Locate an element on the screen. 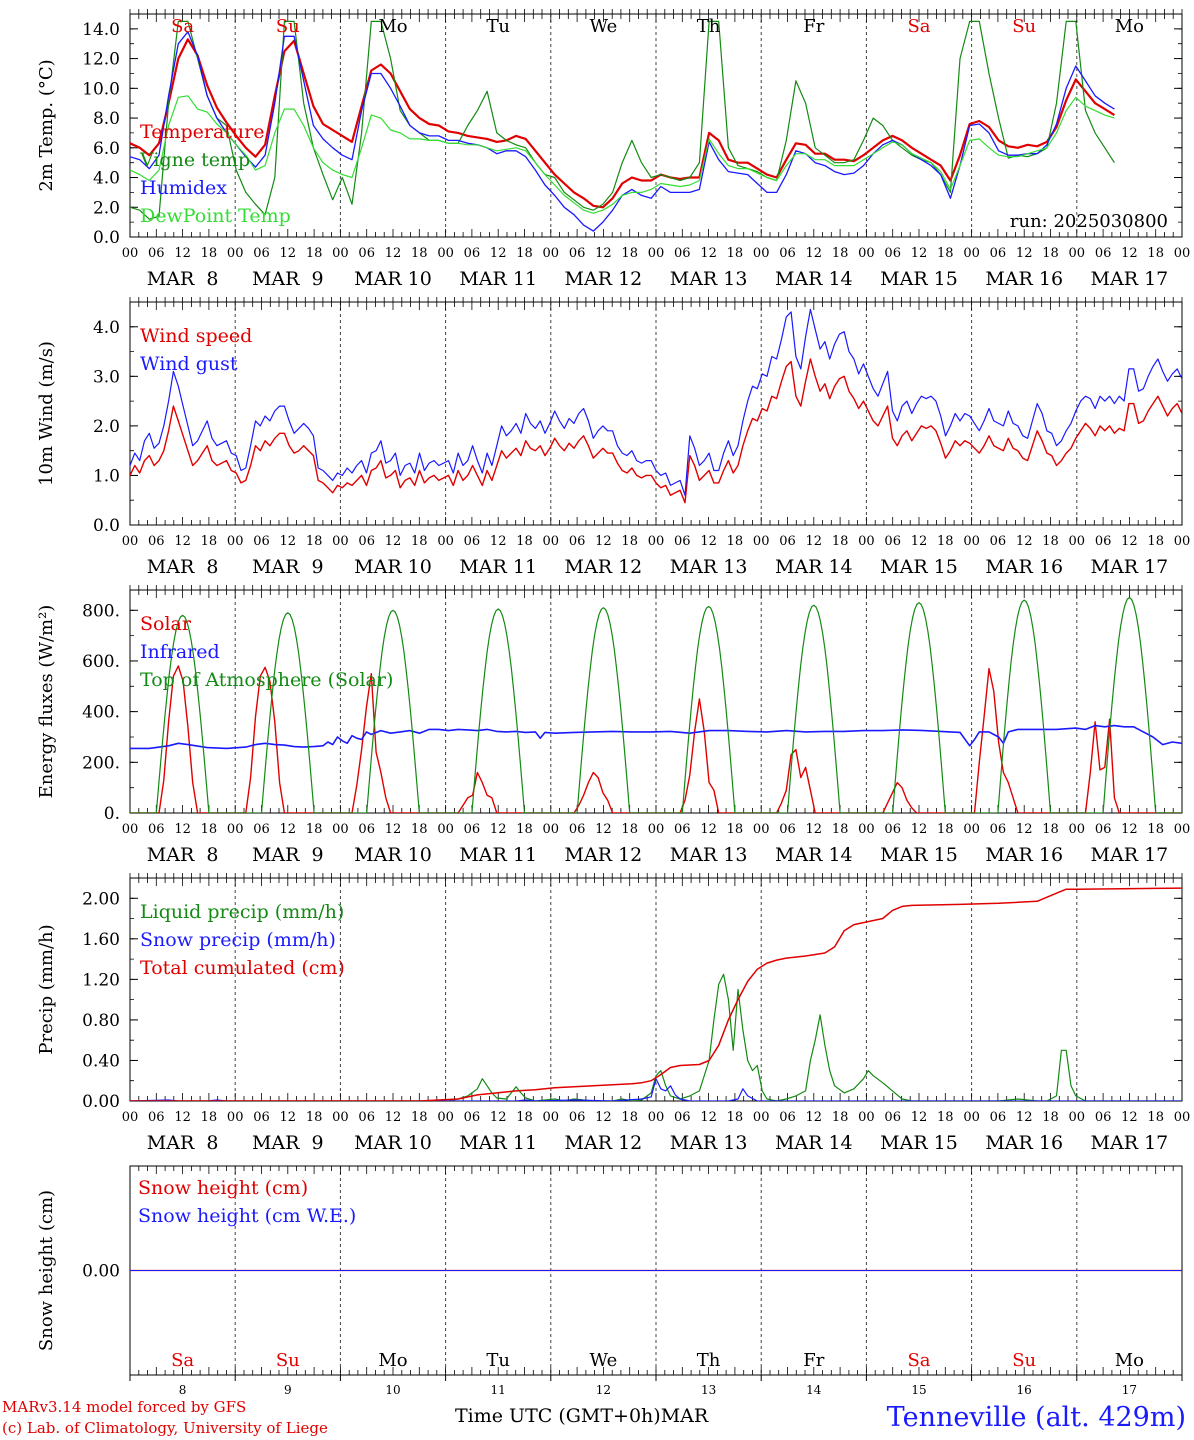  series-line-snow-precip-mm-h- is located at coordinates (656, 1089).